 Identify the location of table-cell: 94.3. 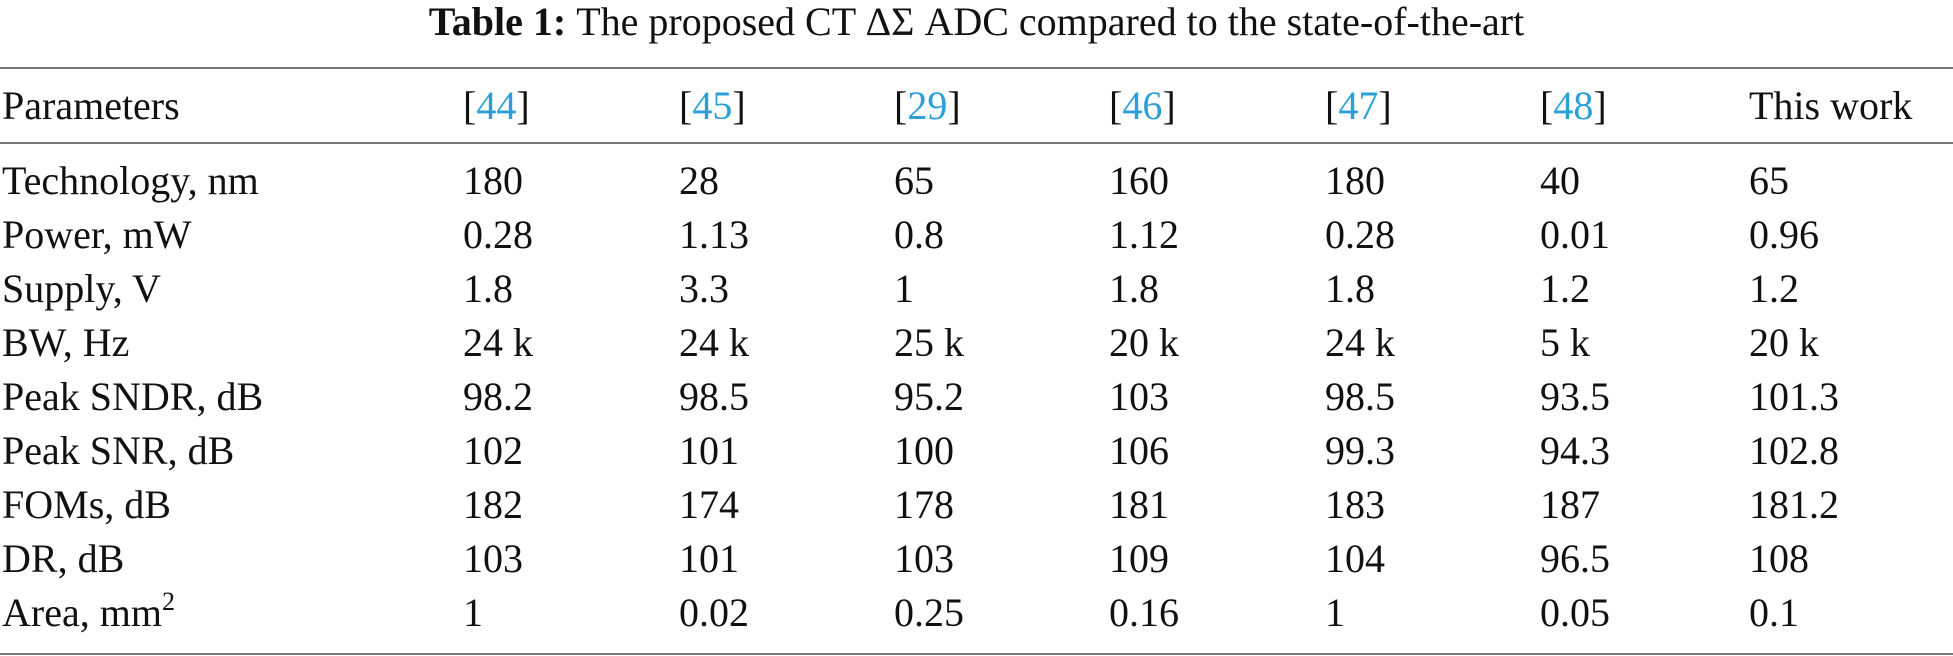
(1575, 450).